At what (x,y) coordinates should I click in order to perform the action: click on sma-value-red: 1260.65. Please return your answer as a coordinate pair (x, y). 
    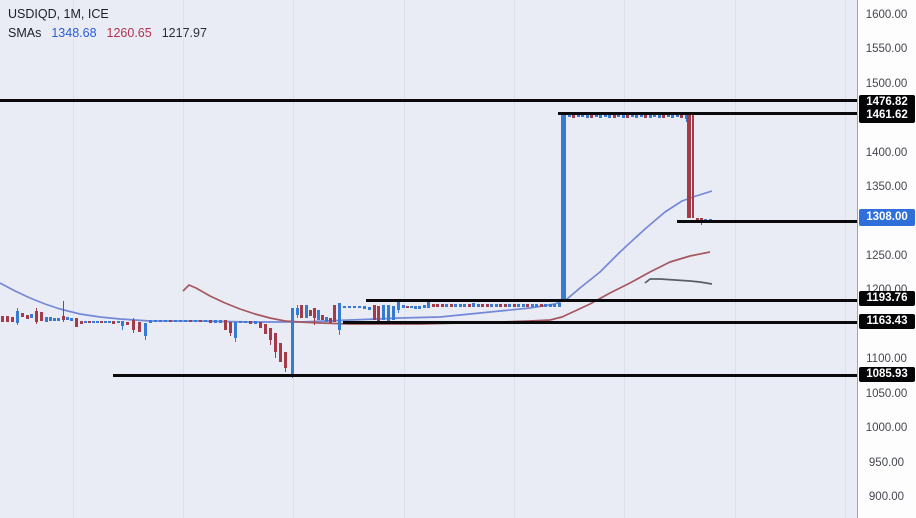
    Looking at the image, I should click on (129, 33).